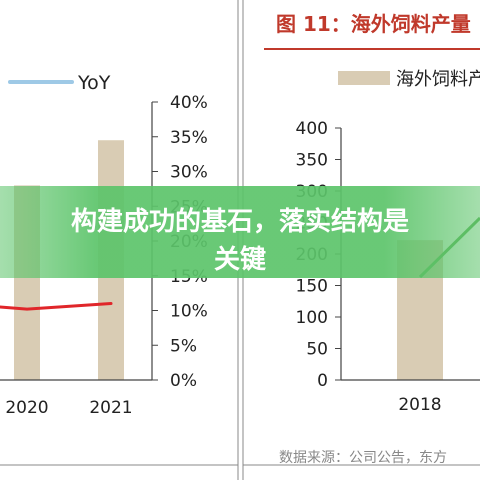 The width and height of the screenshot is (480, 480). I want to click on right-x-axis-ticks: 2018, so click(419, 405).